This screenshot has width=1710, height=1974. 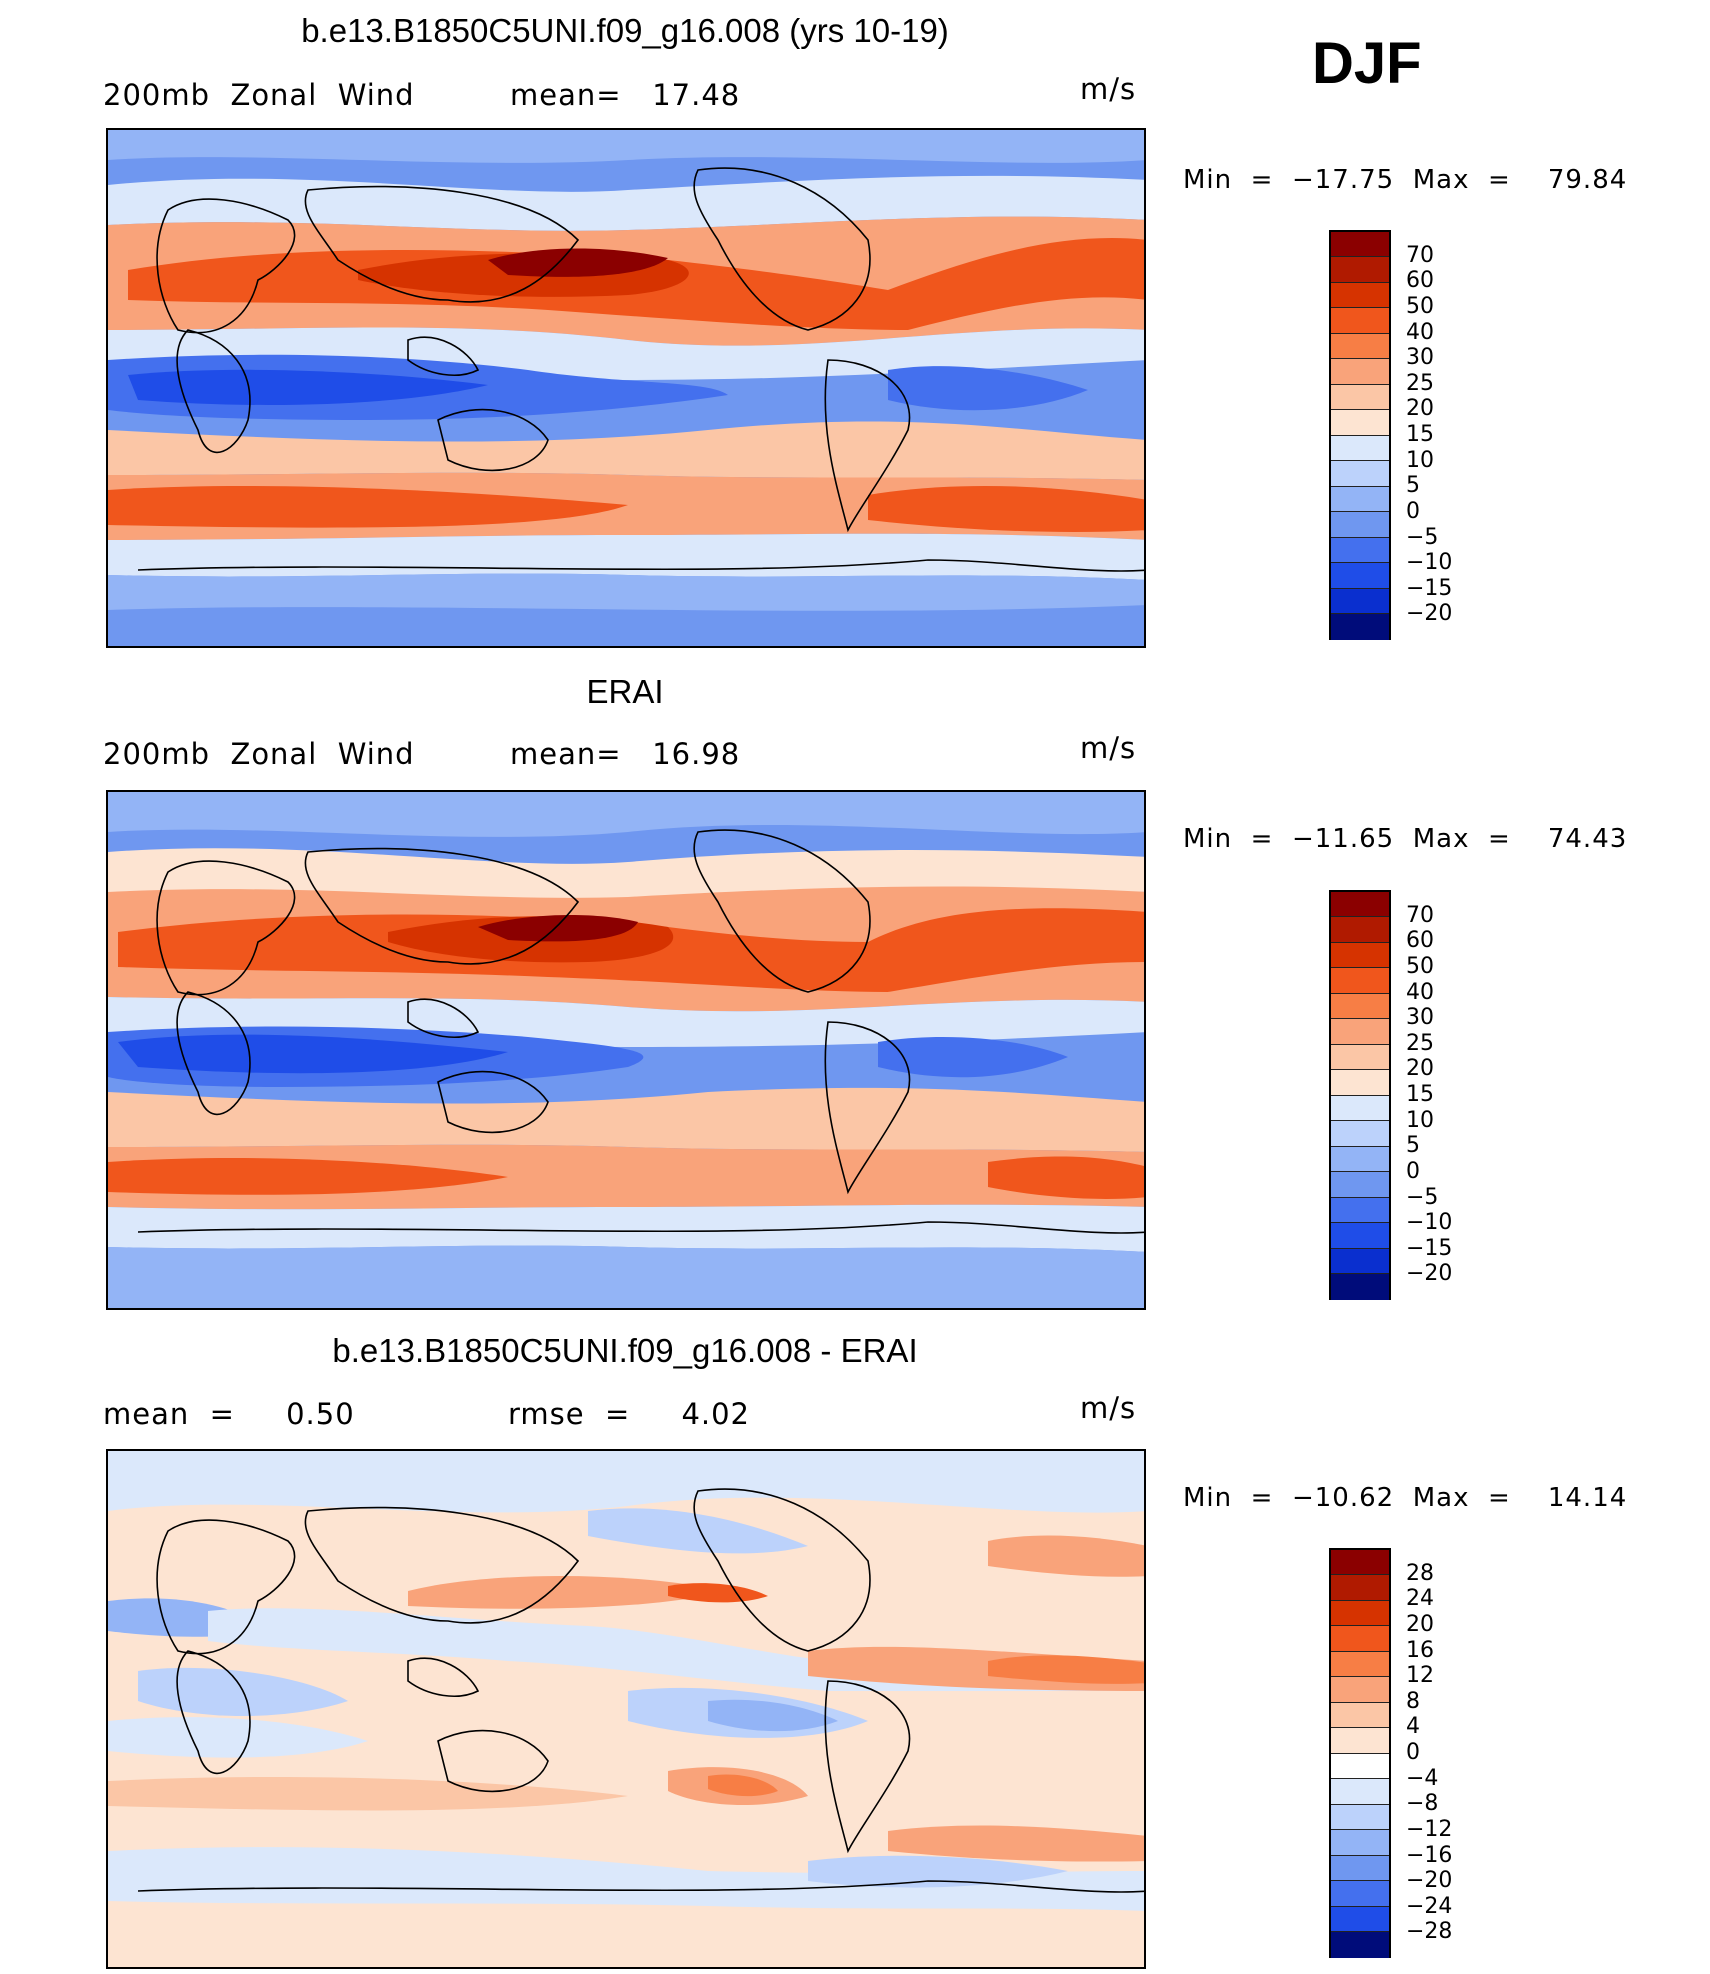 What do you see at coordinates (259, 95) in the screenshot?
I see `panel-1-variable-label: 200mb Zonal Wind` at bounding box center [259, 95].